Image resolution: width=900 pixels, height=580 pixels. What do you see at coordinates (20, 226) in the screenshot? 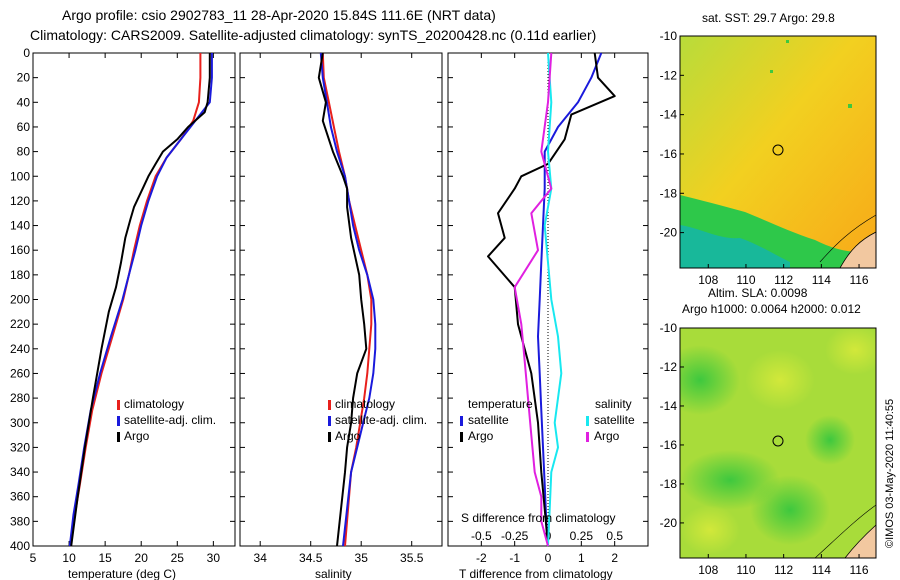
I see `y-tick-label: 140` at bounding box center [20, 226].